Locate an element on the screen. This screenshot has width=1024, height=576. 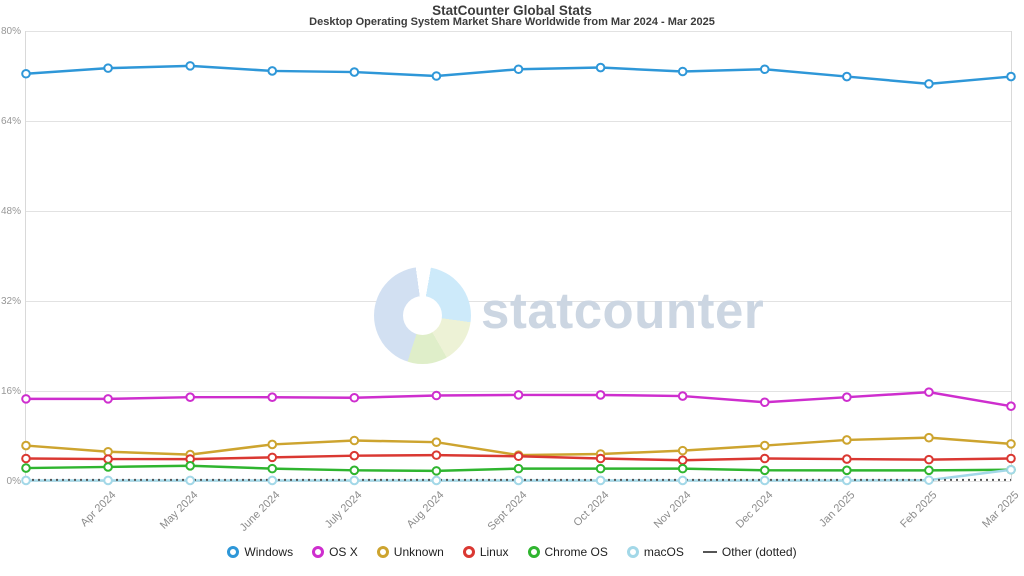
series-markers-chrome-os is located at coordinates (518, 468).